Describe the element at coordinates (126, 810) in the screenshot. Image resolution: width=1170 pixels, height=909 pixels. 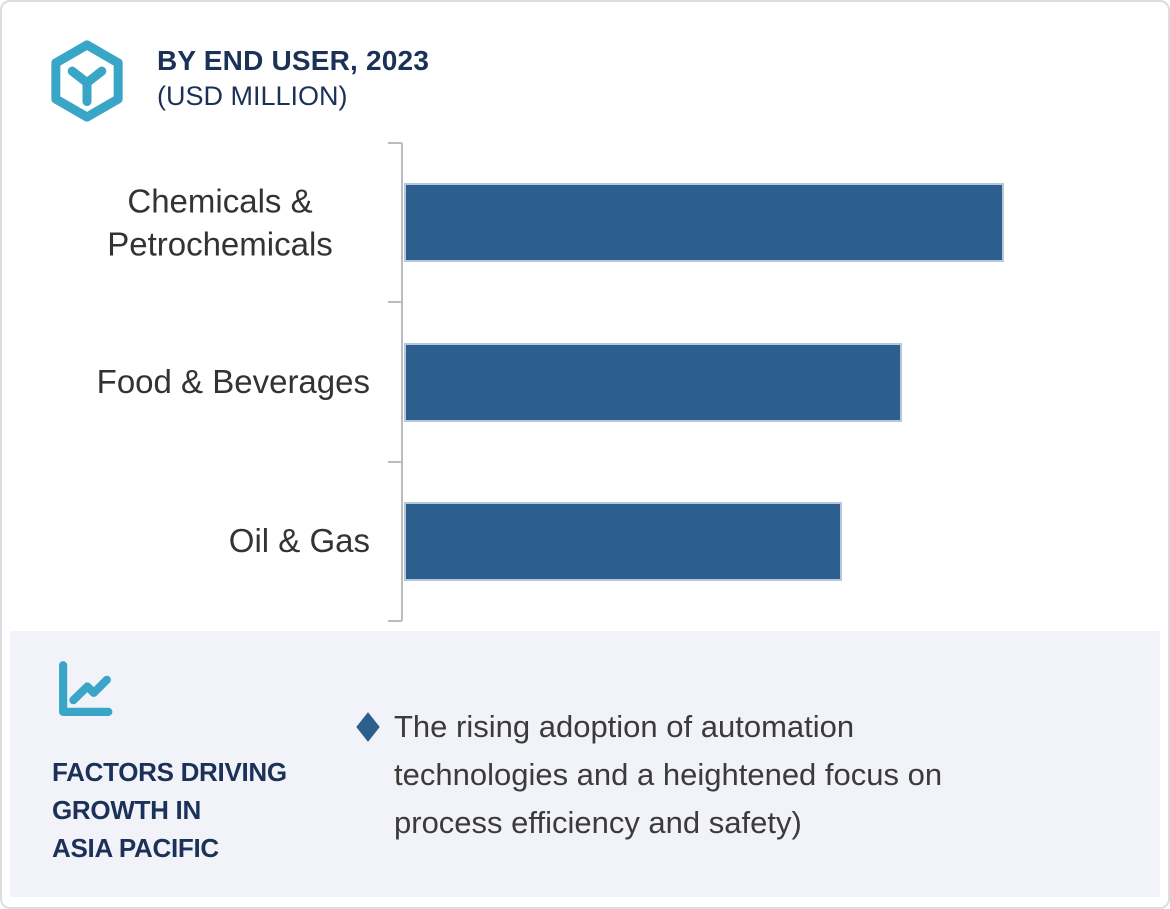
I see `panel-title-line: GROWTH IN` at that location.